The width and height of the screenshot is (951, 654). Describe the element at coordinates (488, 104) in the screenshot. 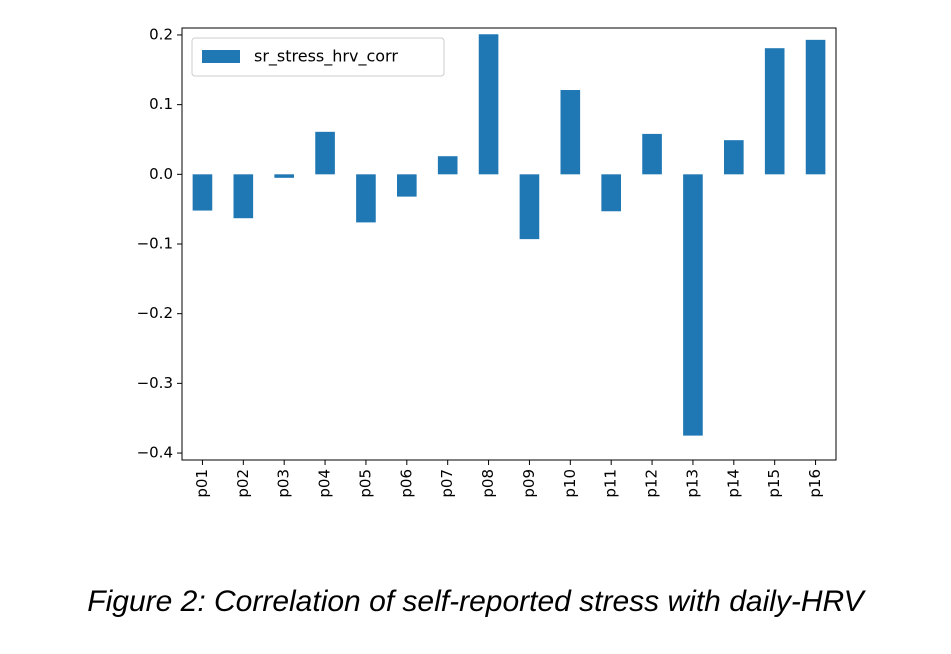

I see `bar-p08` at that location.